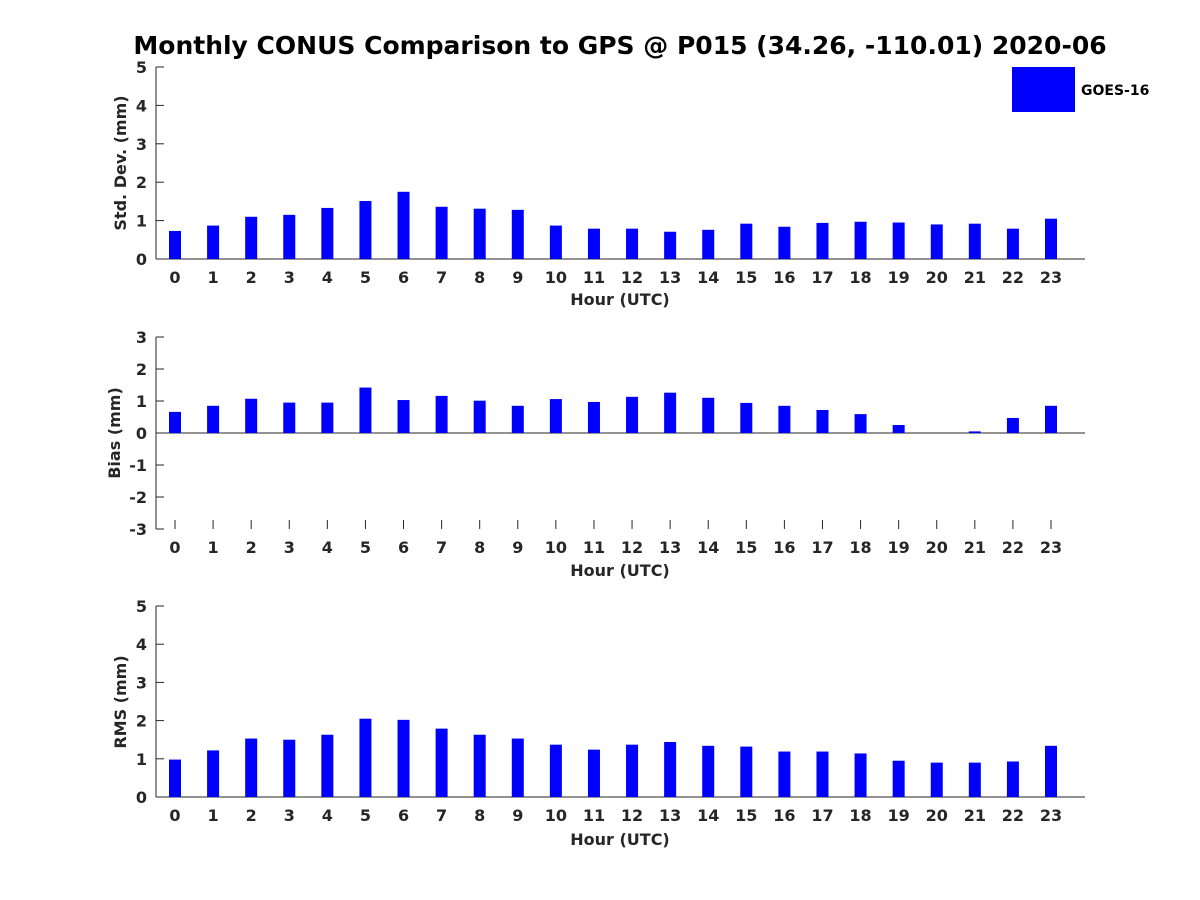 This screenshot has height=900, width=1200. I want to click on bias-y-tick-label: -2, so click(138, 497).